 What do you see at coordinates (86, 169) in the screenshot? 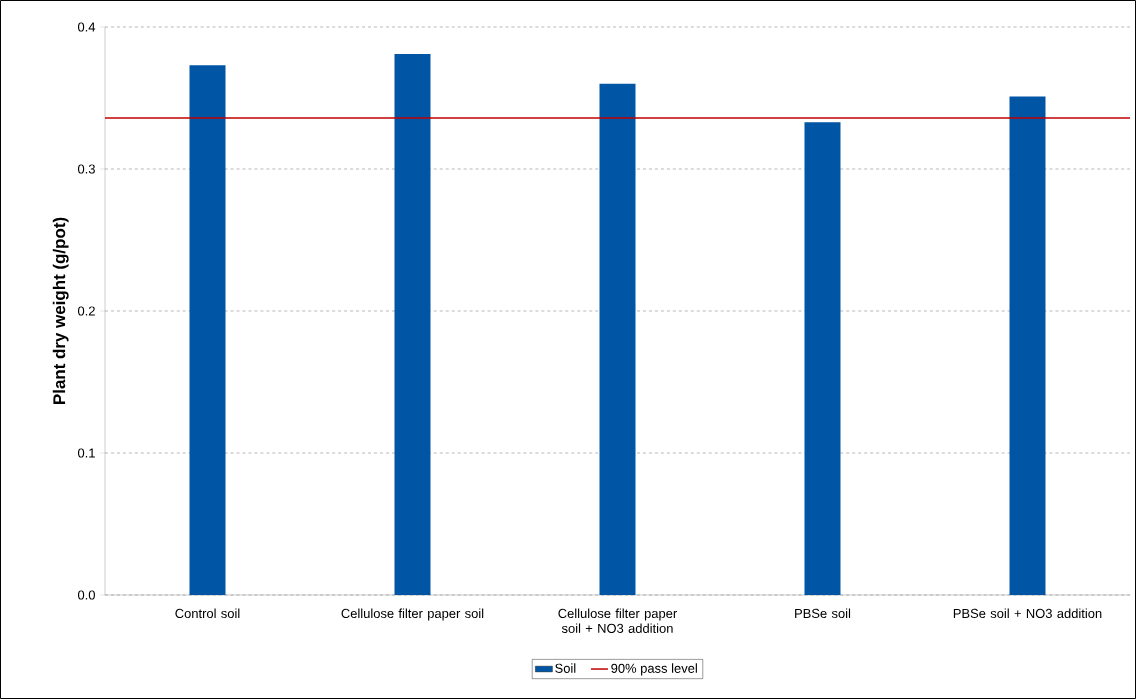
I see `y-tick-label: 0.3` at bounding box center [86, 169].